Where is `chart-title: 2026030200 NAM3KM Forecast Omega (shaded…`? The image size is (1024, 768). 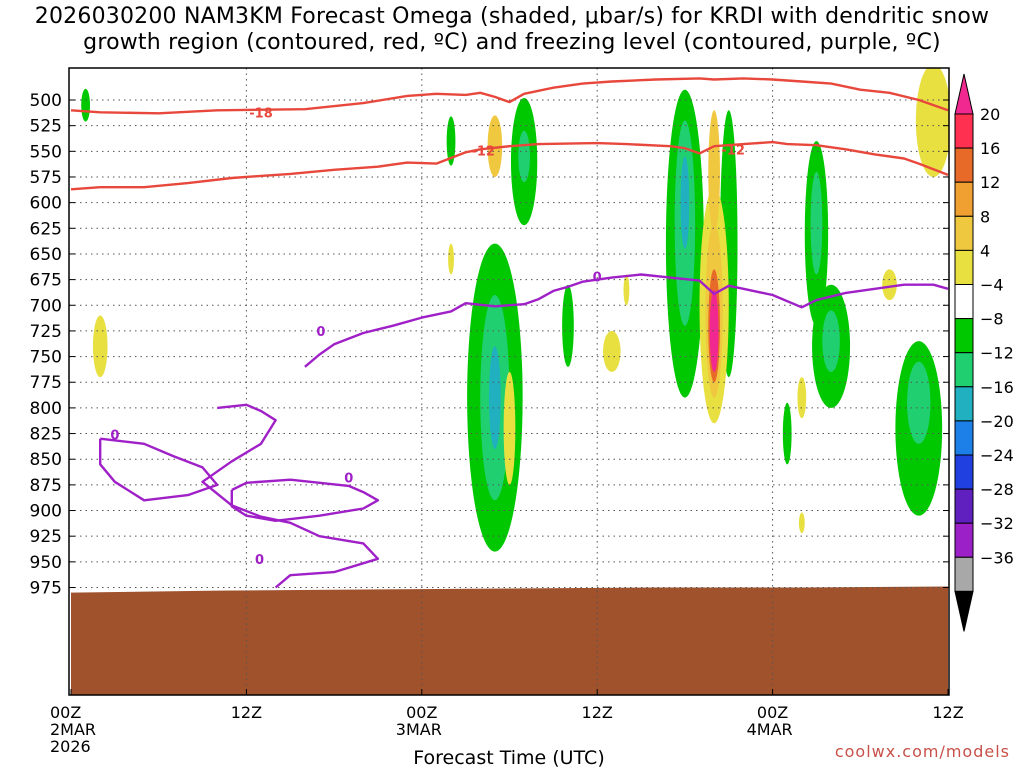
chart-title: 2026030200 NAM3KM Forecast Omega (shaded… is located at coordinates (512, 30).